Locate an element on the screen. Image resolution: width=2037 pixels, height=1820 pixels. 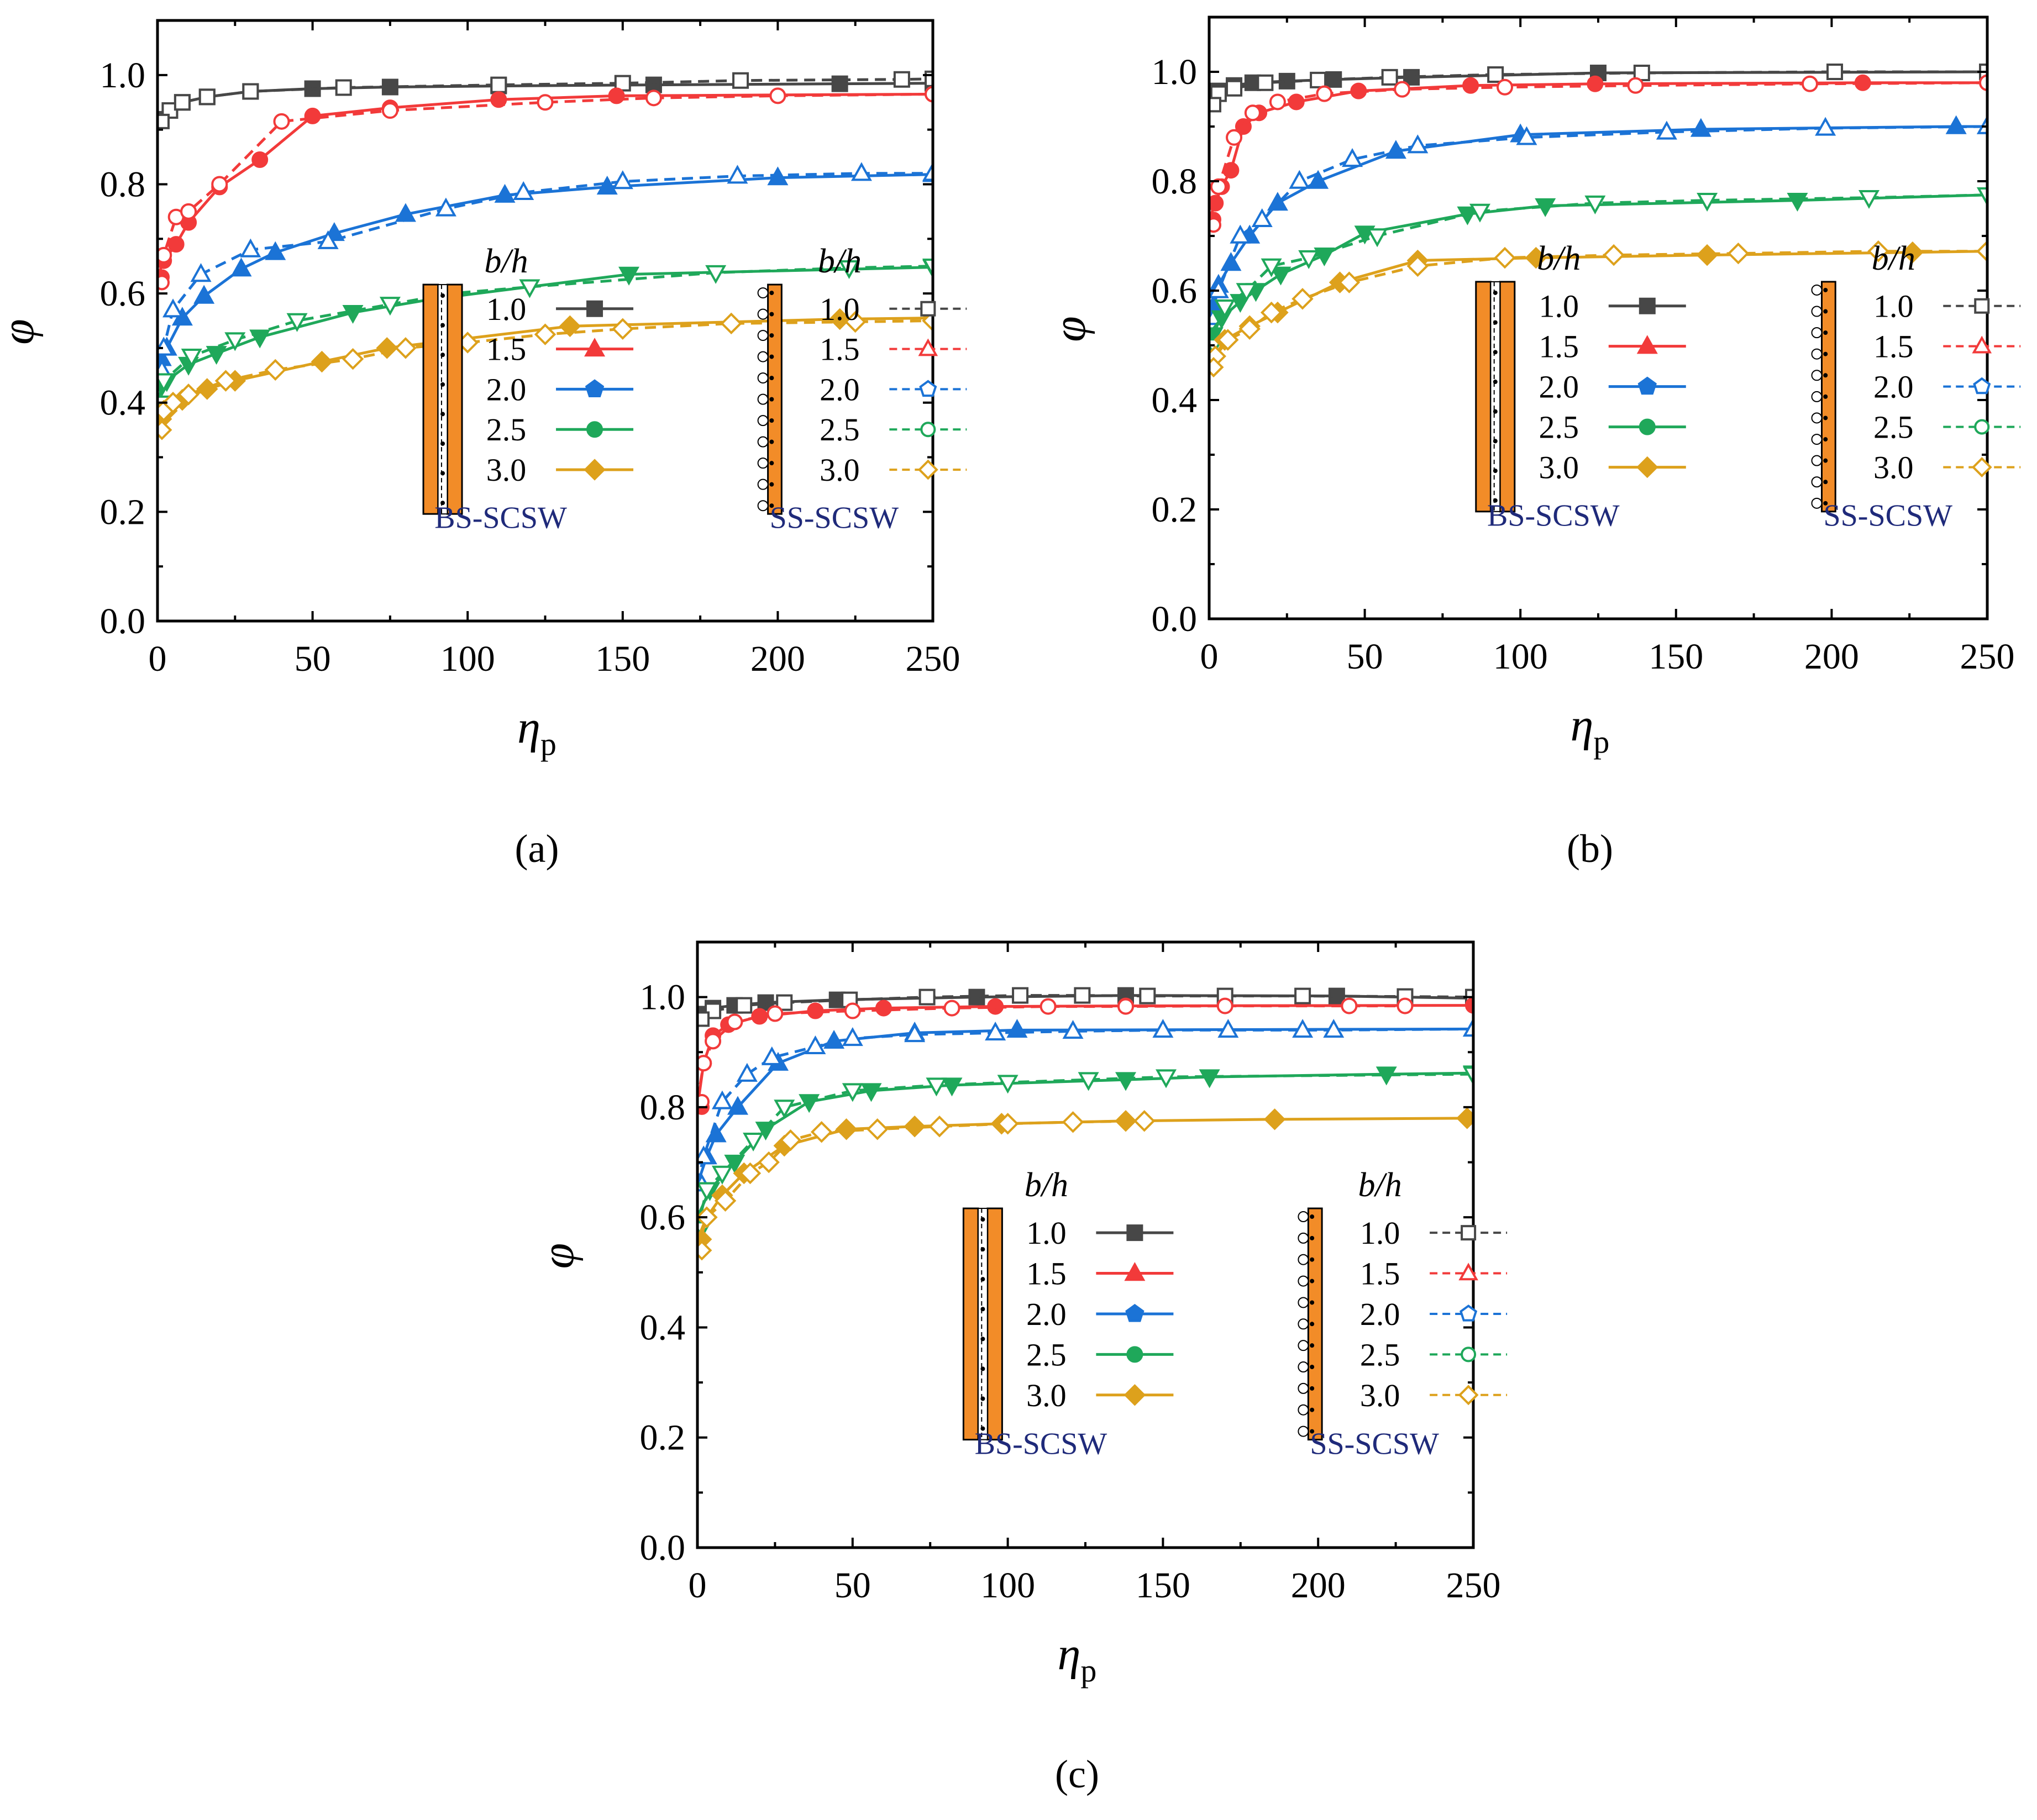
x-axis-title: ηp is located at coordinates (1591, 729).